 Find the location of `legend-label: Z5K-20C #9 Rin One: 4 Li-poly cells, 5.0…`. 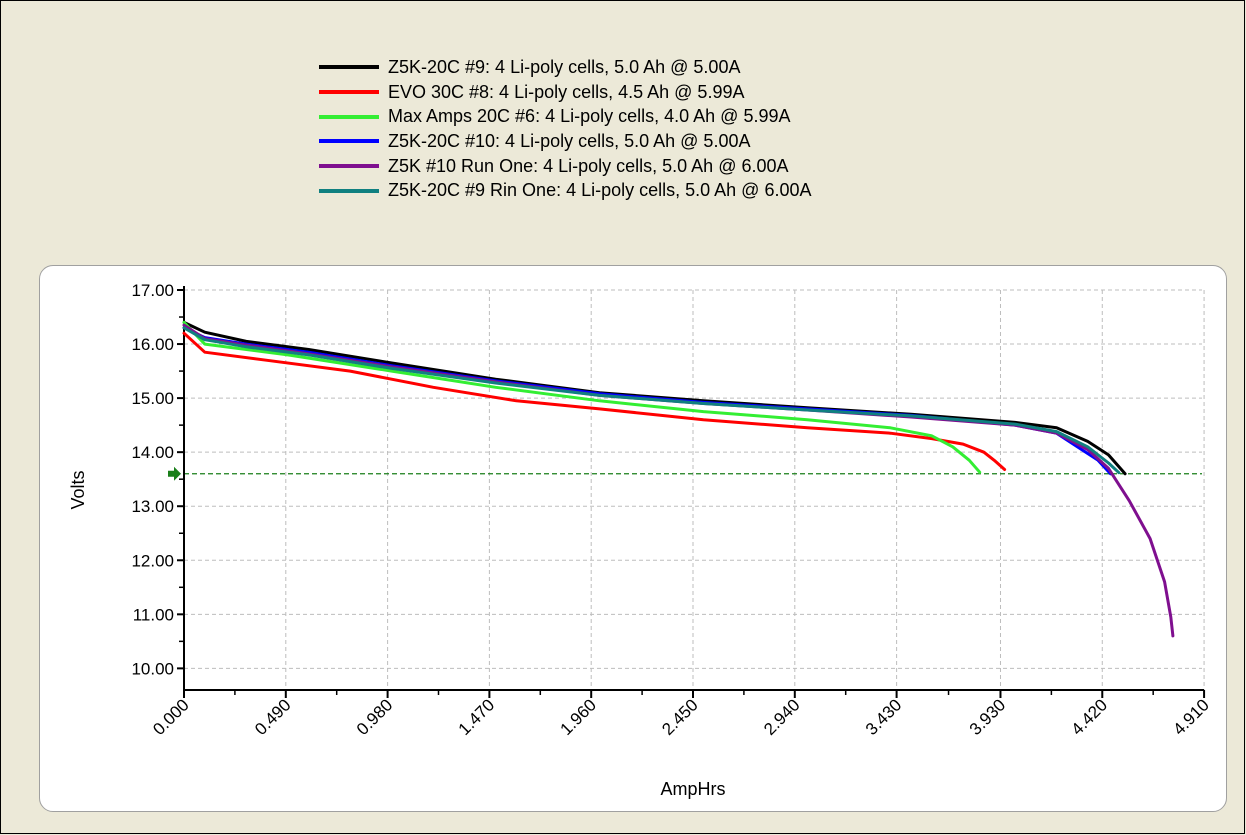

legend-label: Z5K-20C #9 Rin One: 4 Li-poly cells, 5.0… is located at coordinates (600, 190).